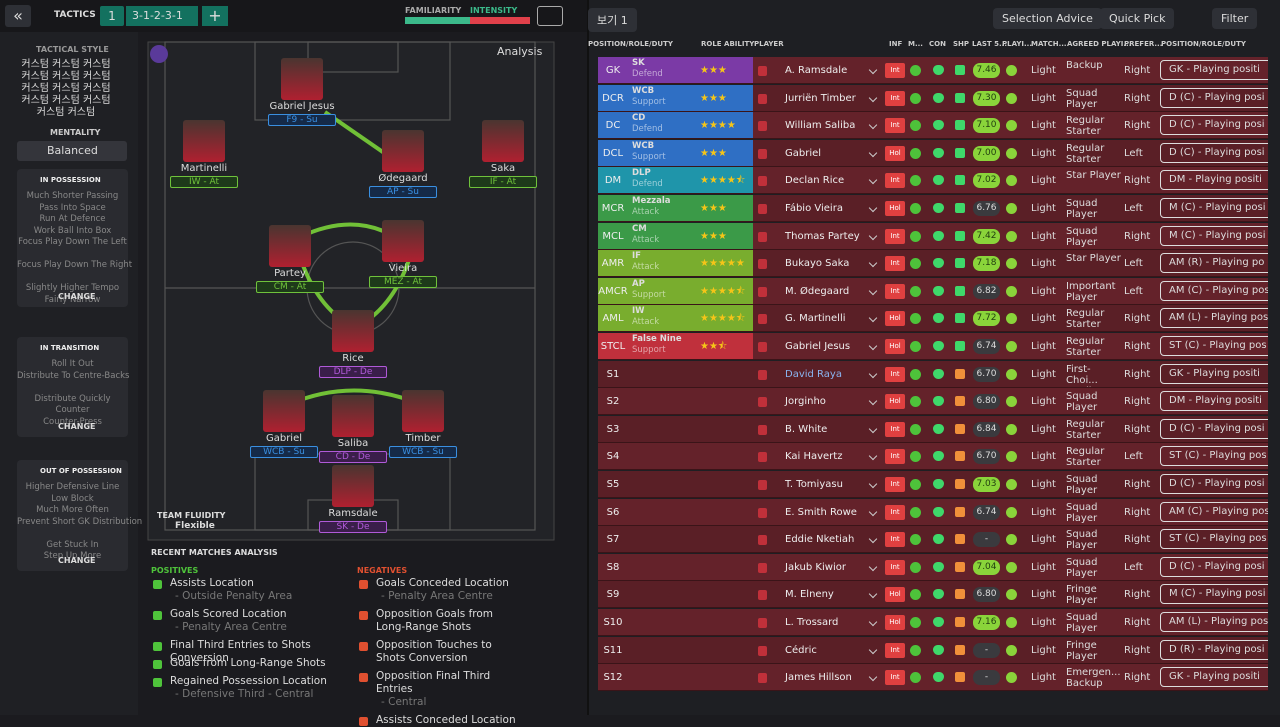 Image resolution: width=1280 pixels, height=727 pixels. What do you see at coordinates (550, 16) in the screenshot?
I see `intensity-toggle` at bounding box center [550, 16].